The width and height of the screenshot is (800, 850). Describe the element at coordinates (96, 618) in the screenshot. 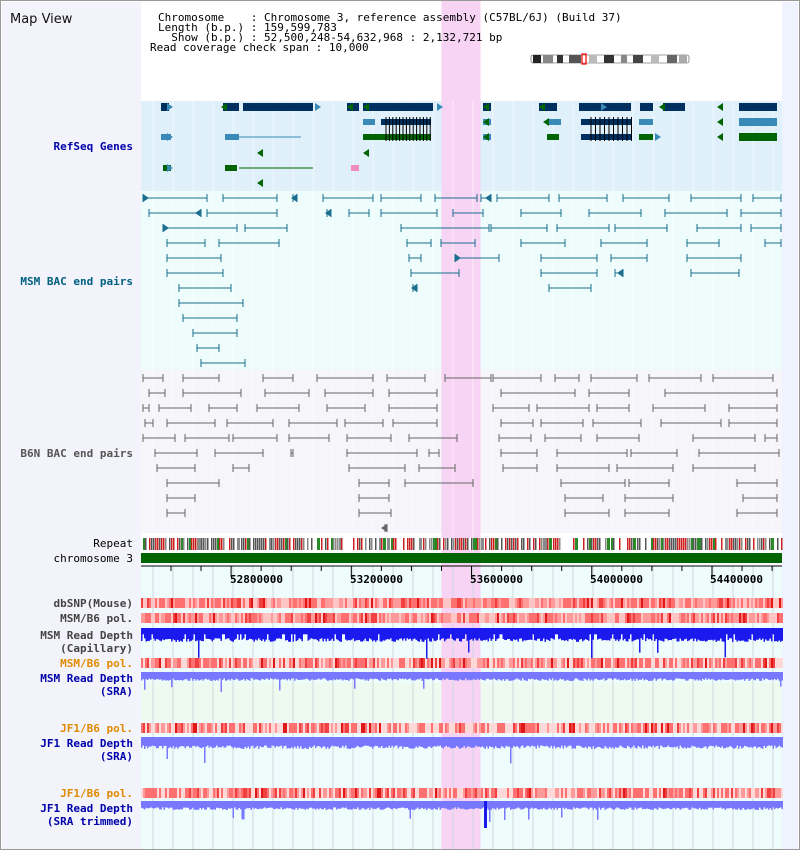

I see `track-label-msm-b6-pol: MSM/B6 pol.` at that location.